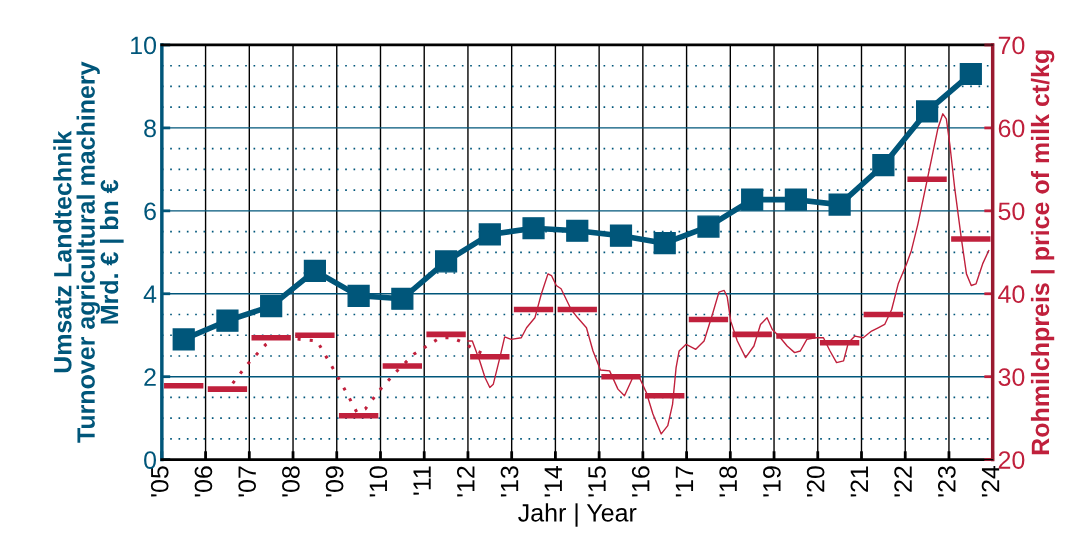 This screenshot has height=542, width=1079. What do you see at coordinates (1011, 45) in the screenshot?
I see `y2-tick-label: 70` at bounding box center [1011, 45].